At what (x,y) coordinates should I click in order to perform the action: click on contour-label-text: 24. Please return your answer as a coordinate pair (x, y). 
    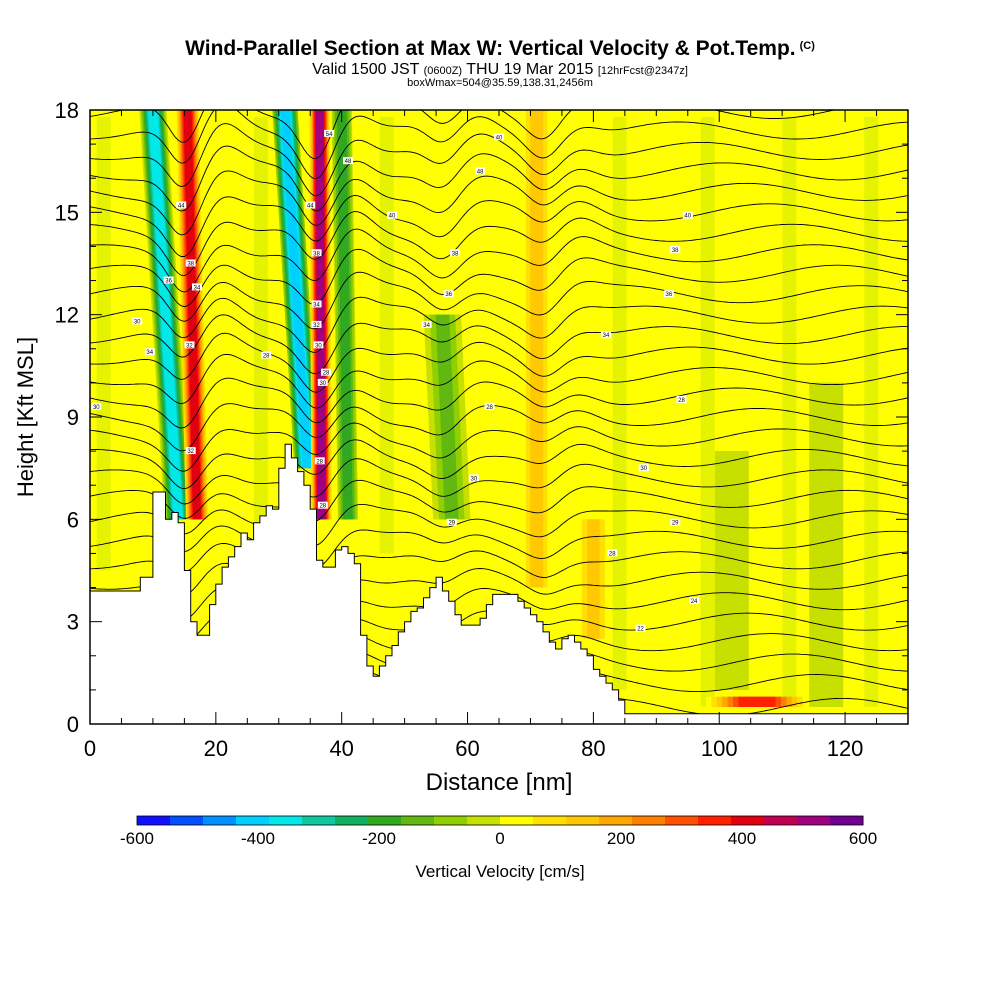
    Looking at the image, I should click on (694, 602).